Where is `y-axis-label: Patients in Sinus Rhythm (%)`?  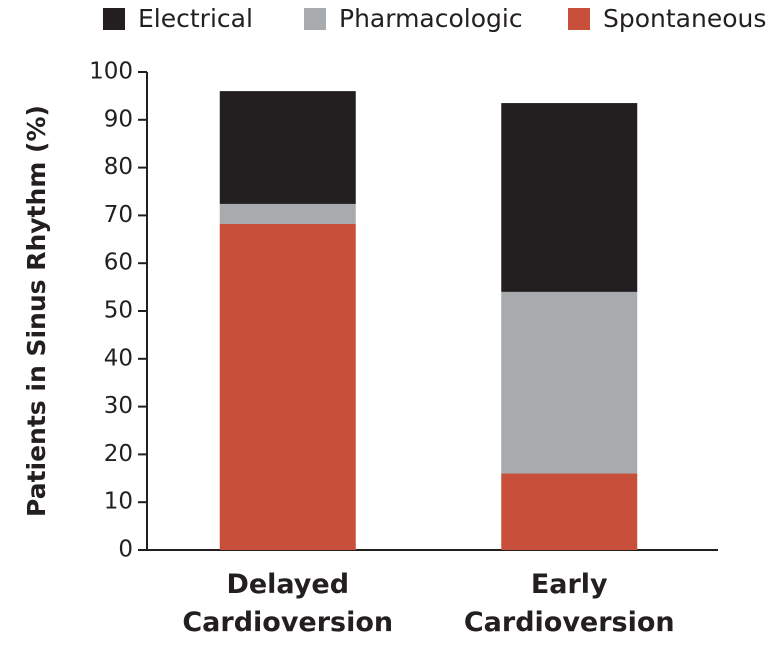
y-axis-label: Patients in Sinus Rhythm (%) is located at coordinates (36, 311).